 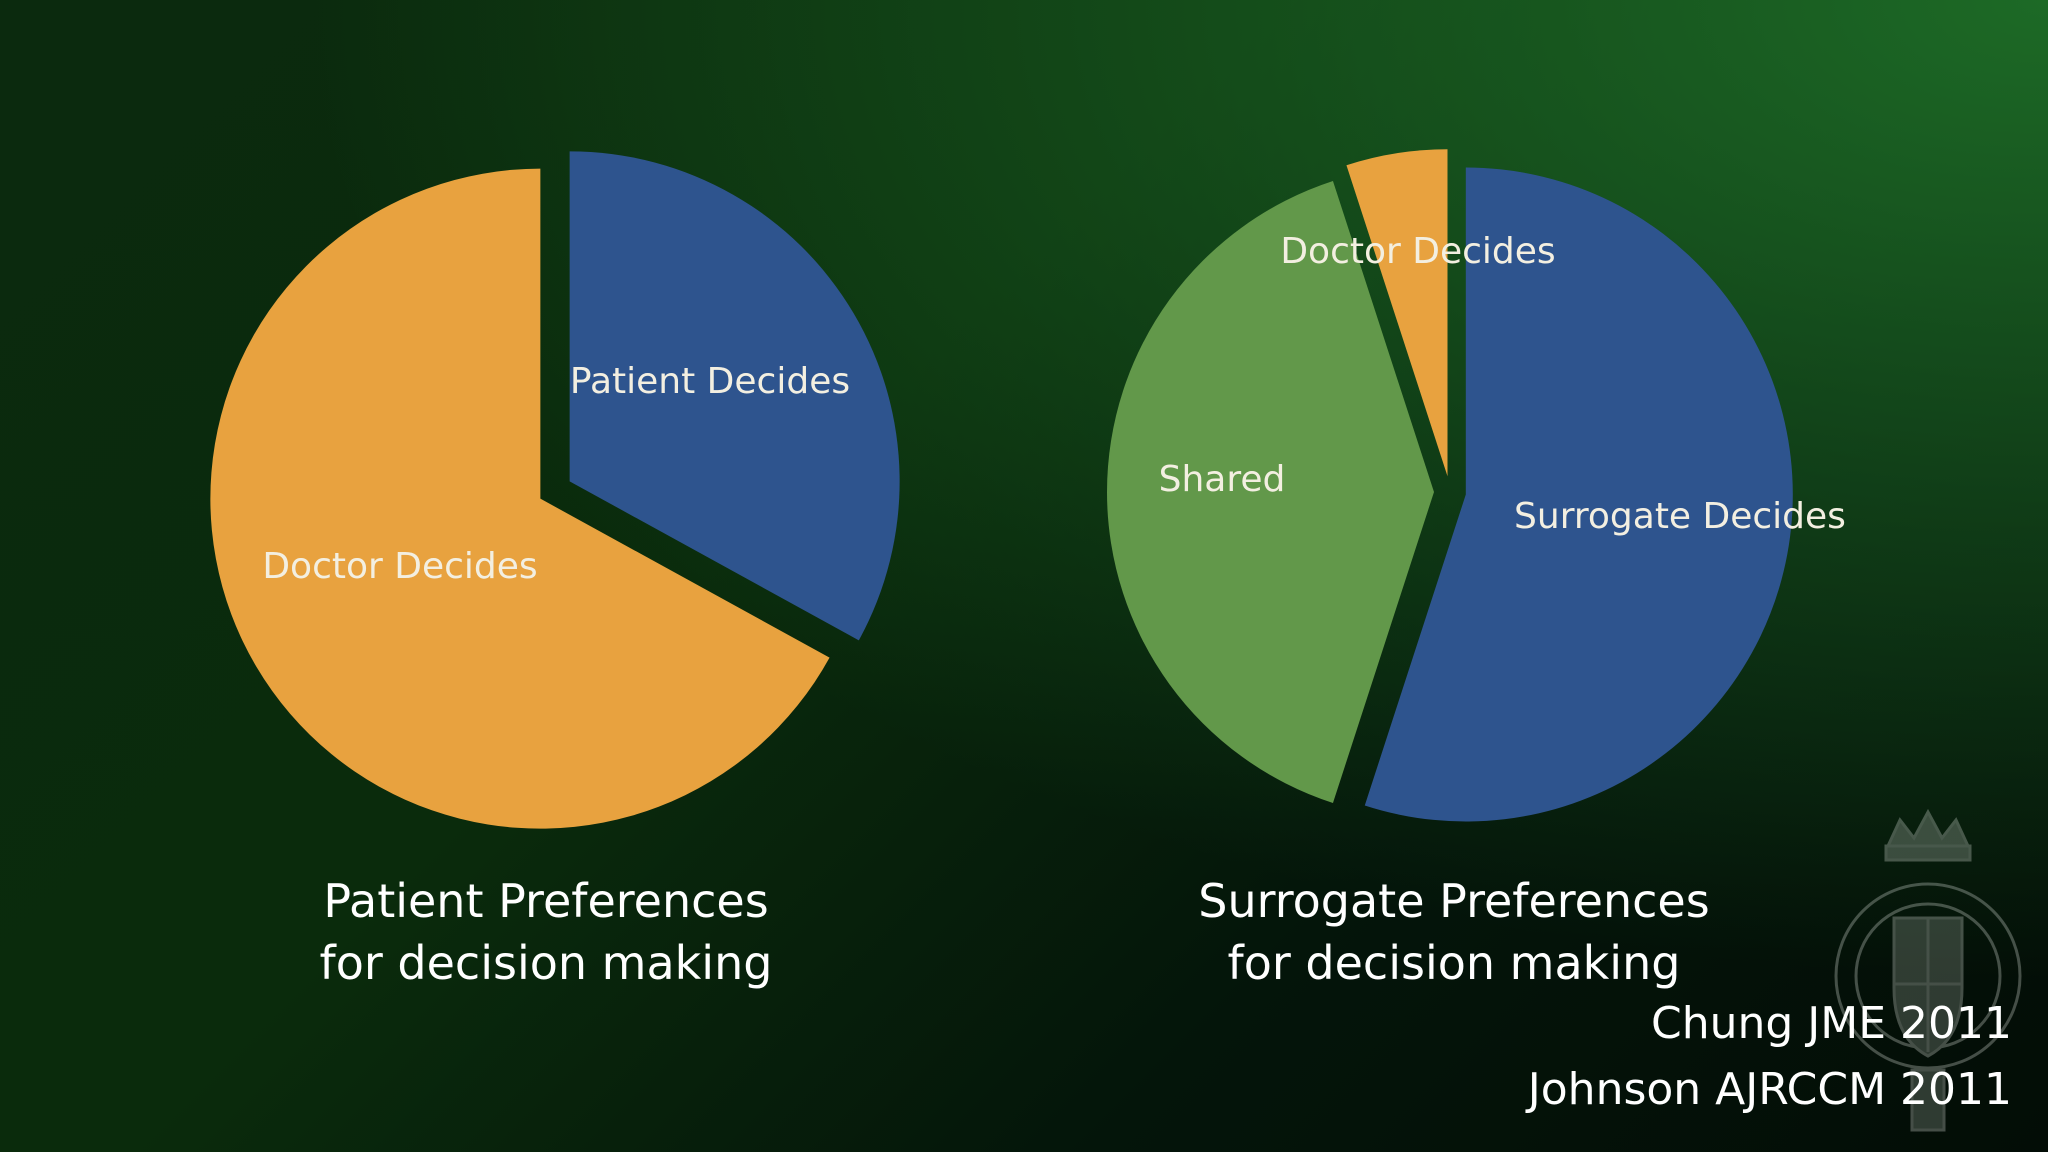 I want to click on pie-slice-label-surrogate-decides: Surrogate Decides, so click(x=1680, y=516).